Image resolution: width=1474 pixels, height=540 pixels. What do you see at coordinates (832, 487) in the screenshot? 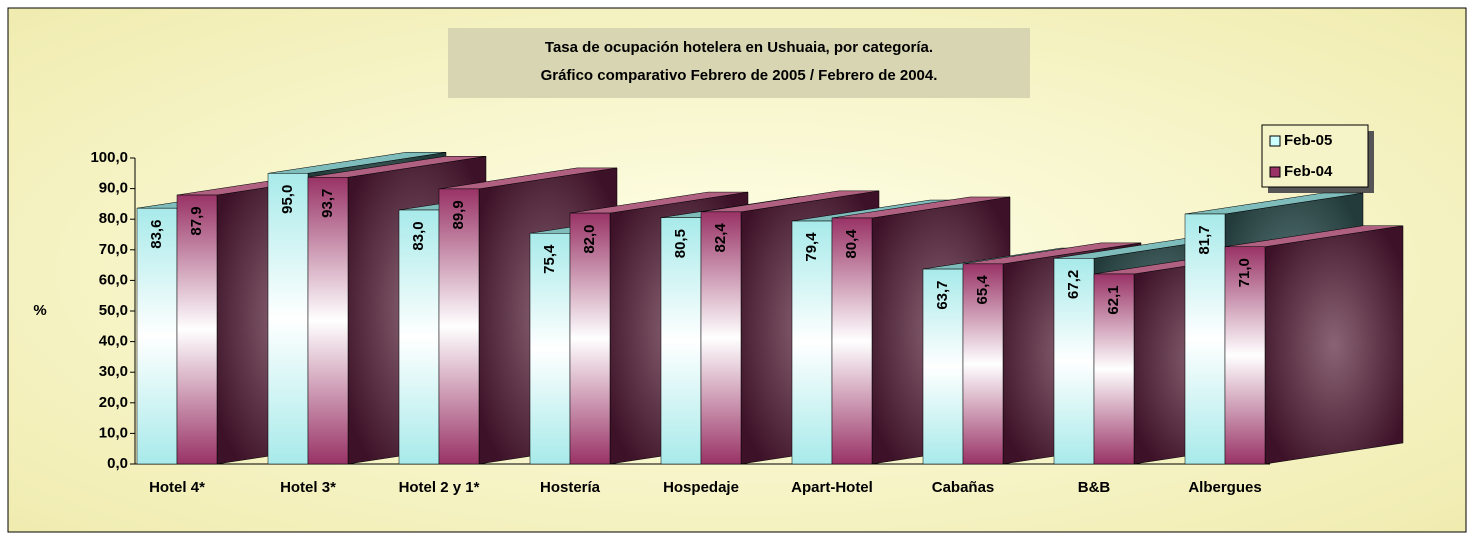
I see `x-tick-label: Apart-Hotel` at bounding box center [832, 487].